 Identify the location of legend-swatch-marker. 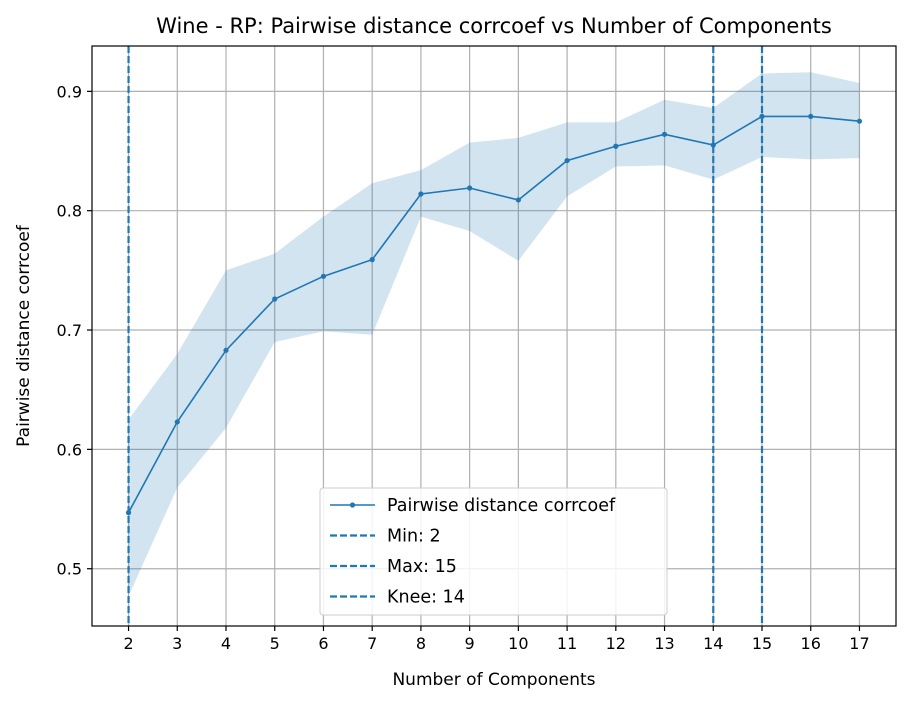
(352, 505).